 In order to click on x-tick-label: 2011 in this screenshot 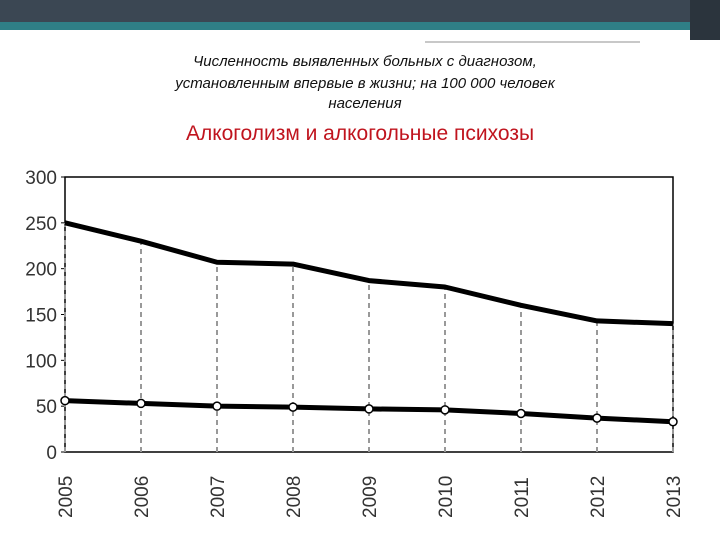, I will do `click(522, 497)`.